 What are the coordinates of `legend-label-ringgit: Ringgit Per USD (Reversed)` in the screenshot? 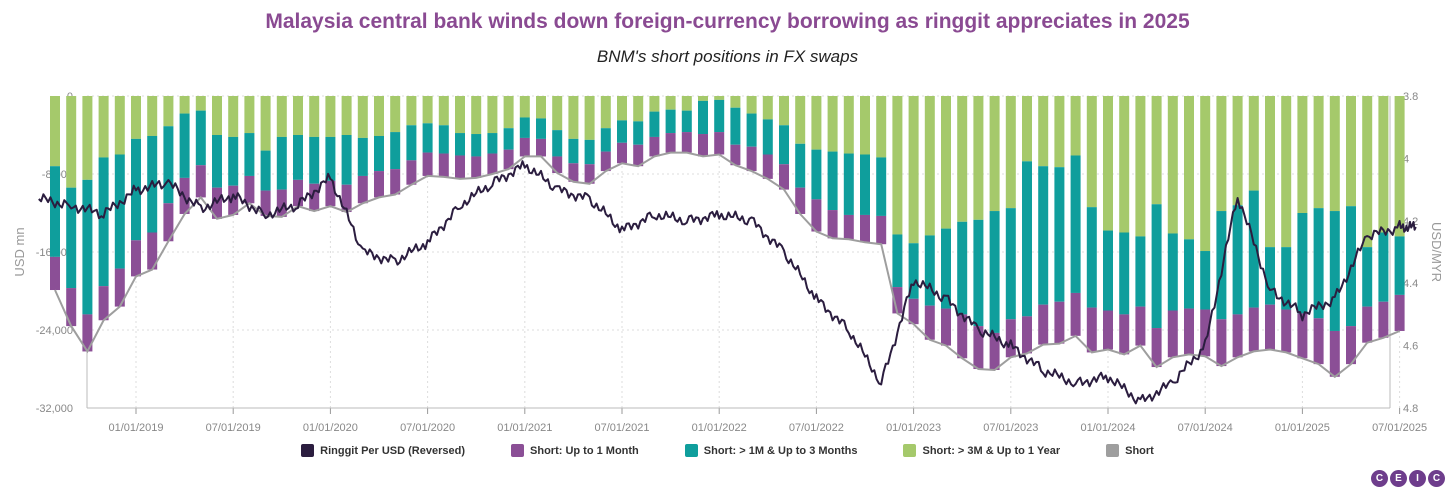 It's located at (393, 450).